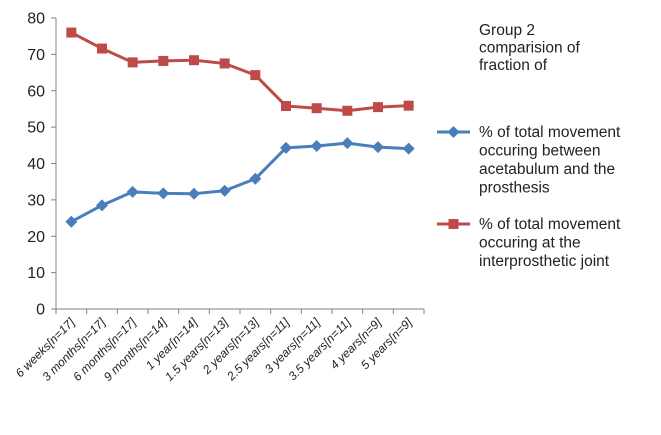 Image resolution: width=661 pixels, height=435 pixels. What do you see at coordinates (36, 273) in the screenshot?
I see `y-tick-label: 10` at bounding box center [36, 273].